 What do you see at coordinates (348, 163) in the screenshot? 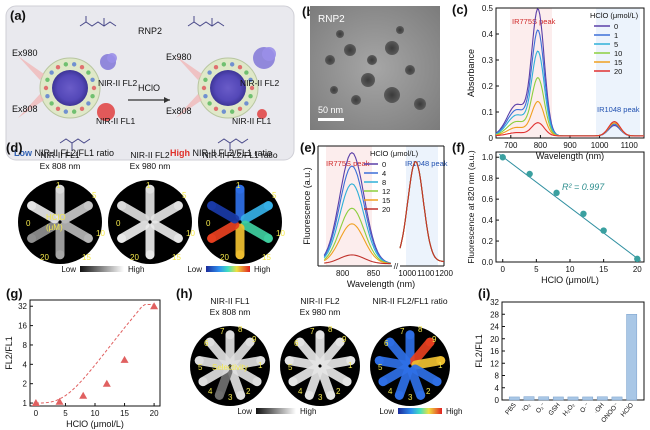
I see `ir775s-peak-label-e: IR775S peak` at bounding box center [348, 163].